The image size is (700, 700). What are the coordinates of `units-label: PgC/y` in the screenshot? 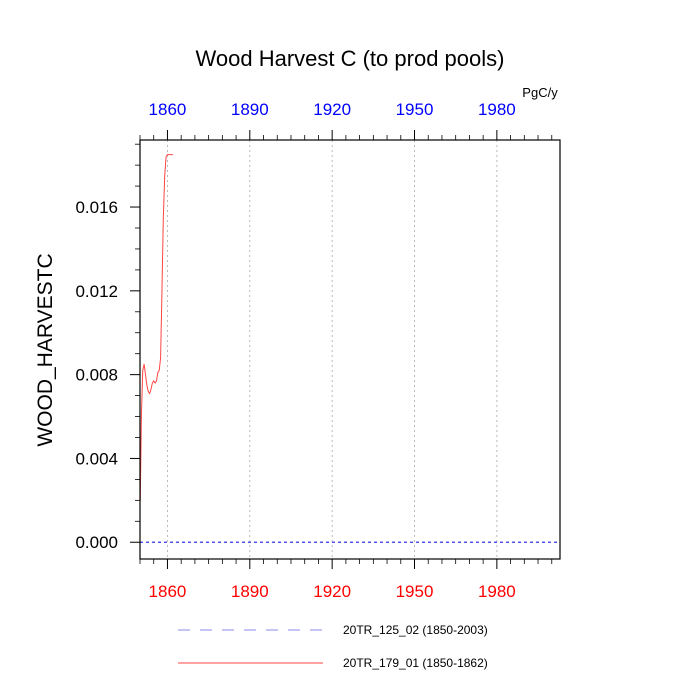 It's located at (540, 92).